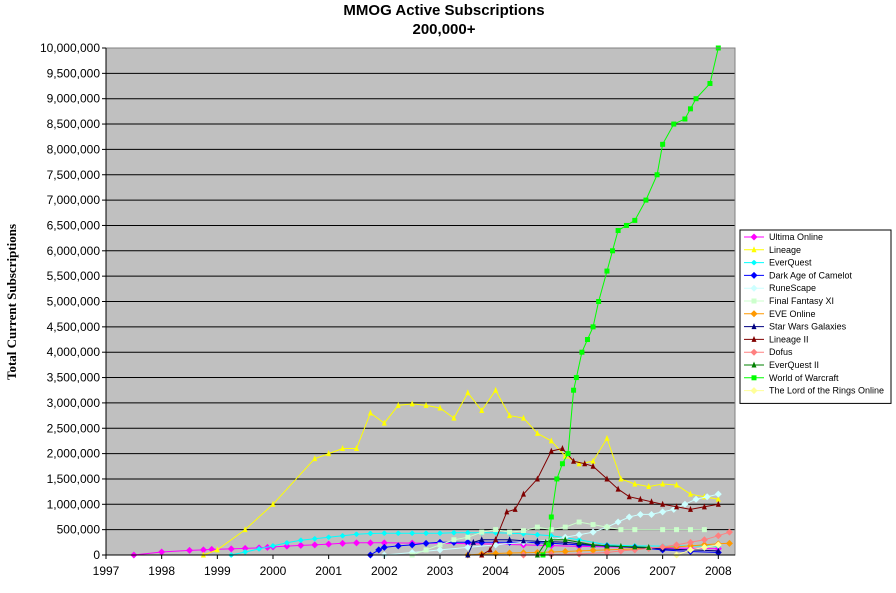 This screenshot has height=593, width=896. Describe the element at coordinates (74, 378) in the screenshot. I see `y-tick-label: 3,500,000` at that location.